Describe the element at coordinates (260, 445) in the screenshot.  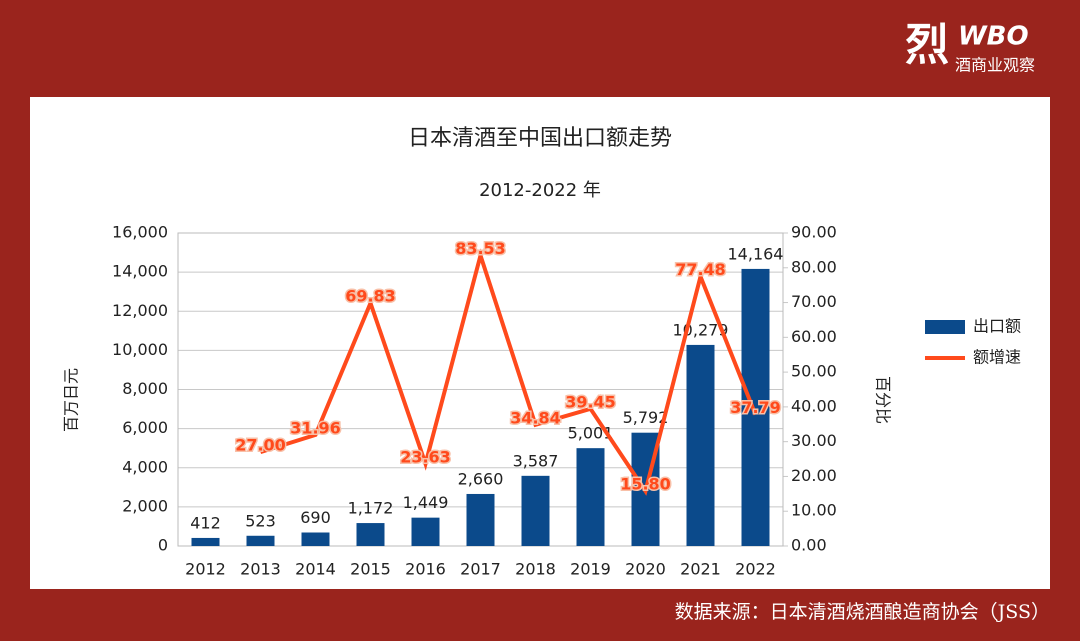
I see `line-value-label: 27.00` at that location.